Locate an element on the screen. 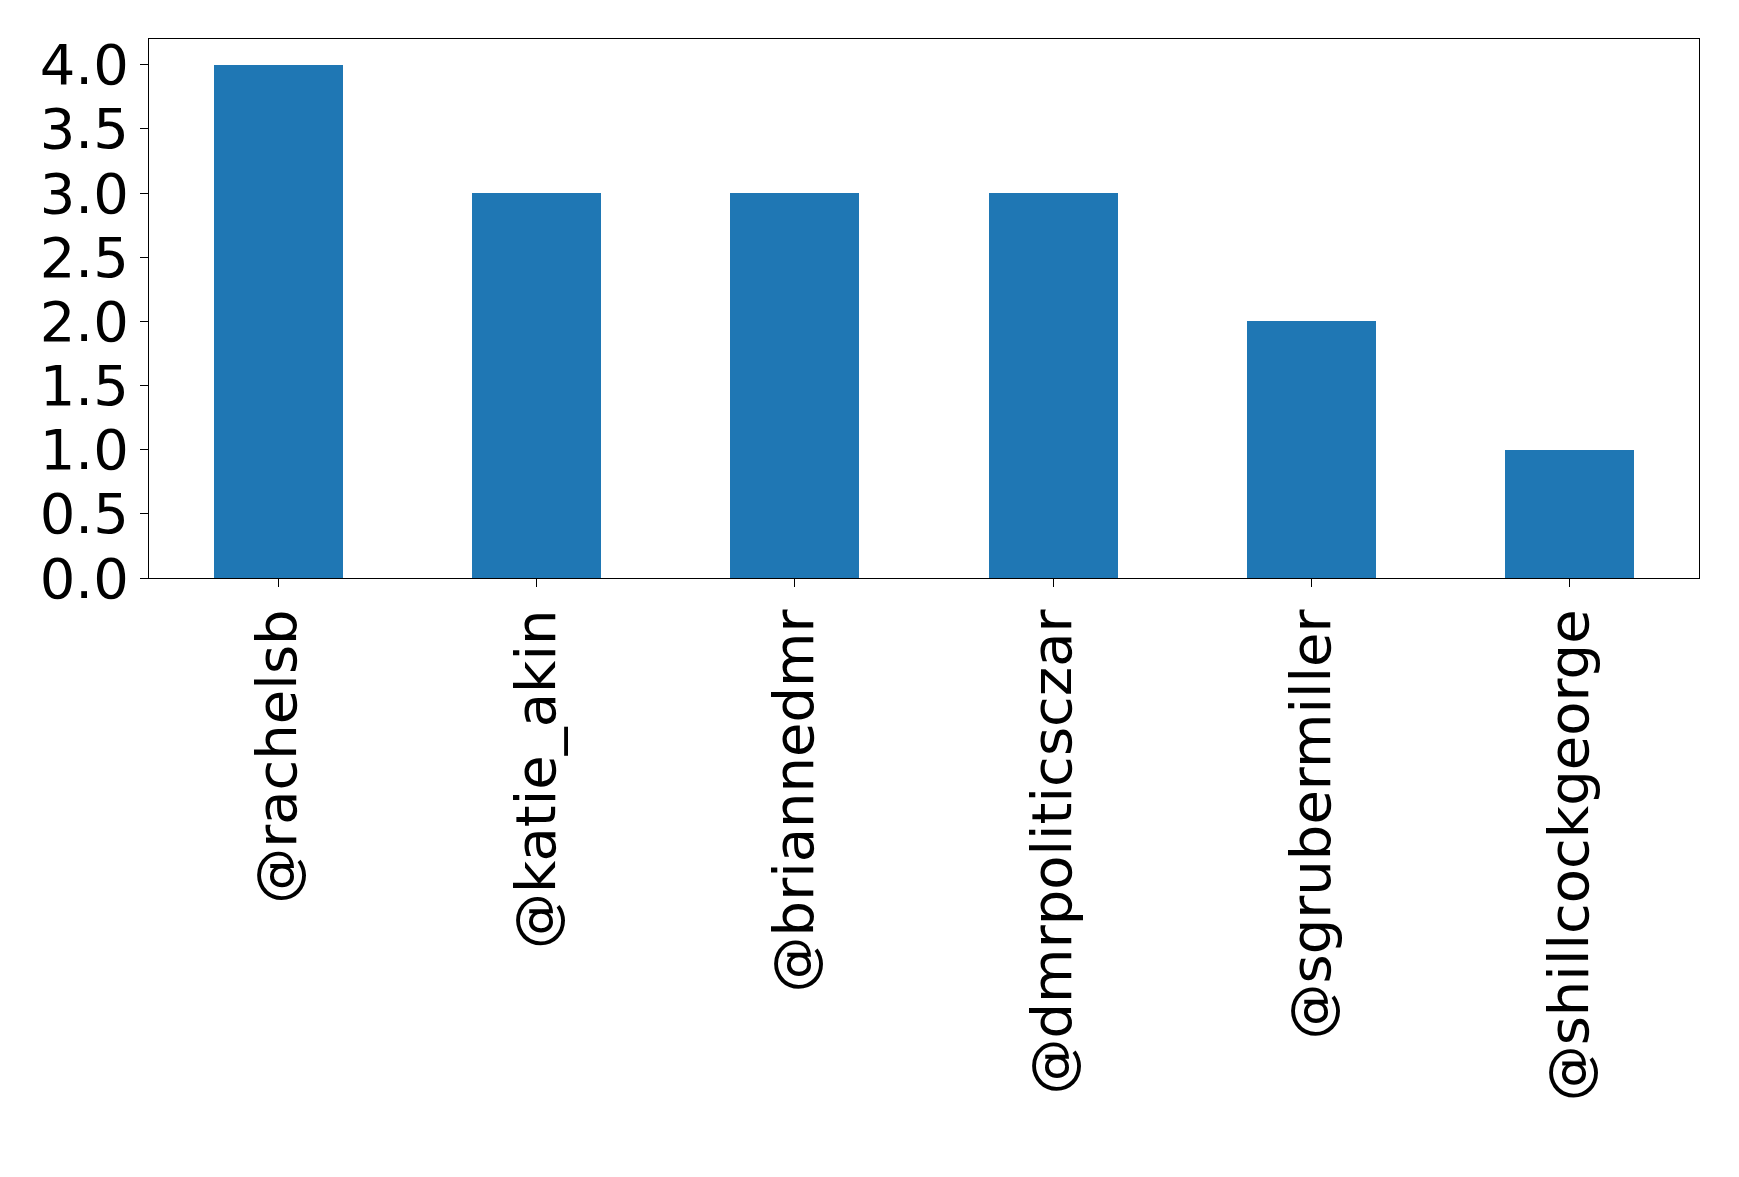 Image resolution: width=1739 pixels, height=1177 pixels. y-tick-label: 2.0 is located at coordinates (84, 321).